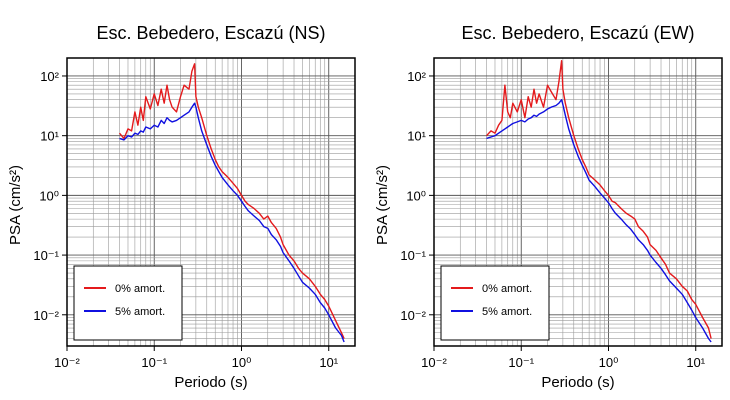 Image resolution: width=730 pixels, height=400 pixels. What do you see at coordinates (210, 33) in the screenshot?
I see `chart-title: Esc. Bebedero, Escazú (NS)` at bounding box center [210, 33].